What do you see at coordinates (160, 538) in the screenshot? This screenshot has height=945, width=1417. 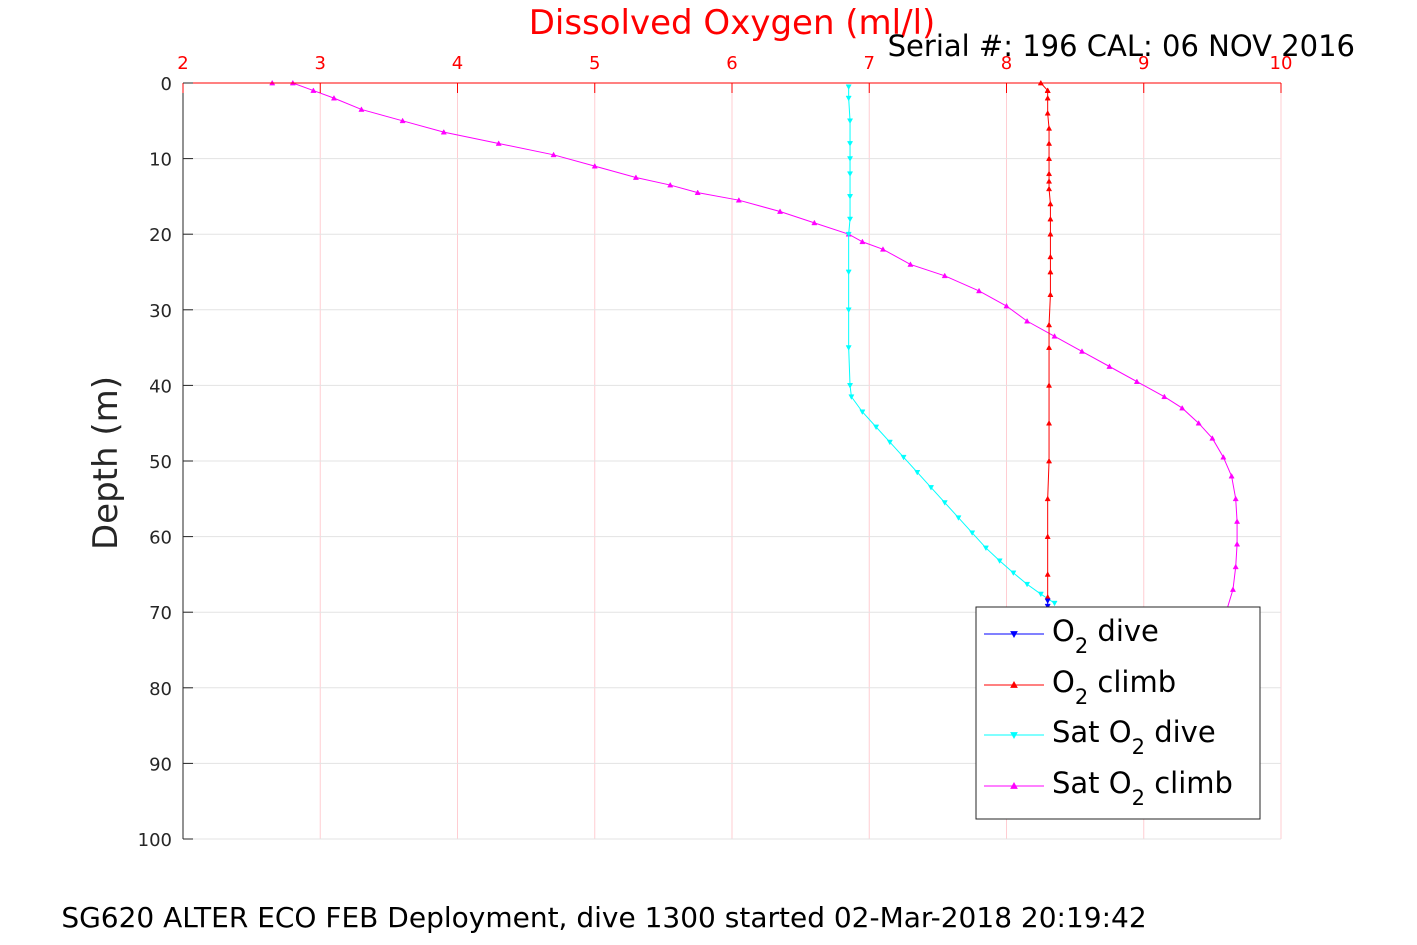 I see `y-tick-label: 60` at bounding box center [160, 538].